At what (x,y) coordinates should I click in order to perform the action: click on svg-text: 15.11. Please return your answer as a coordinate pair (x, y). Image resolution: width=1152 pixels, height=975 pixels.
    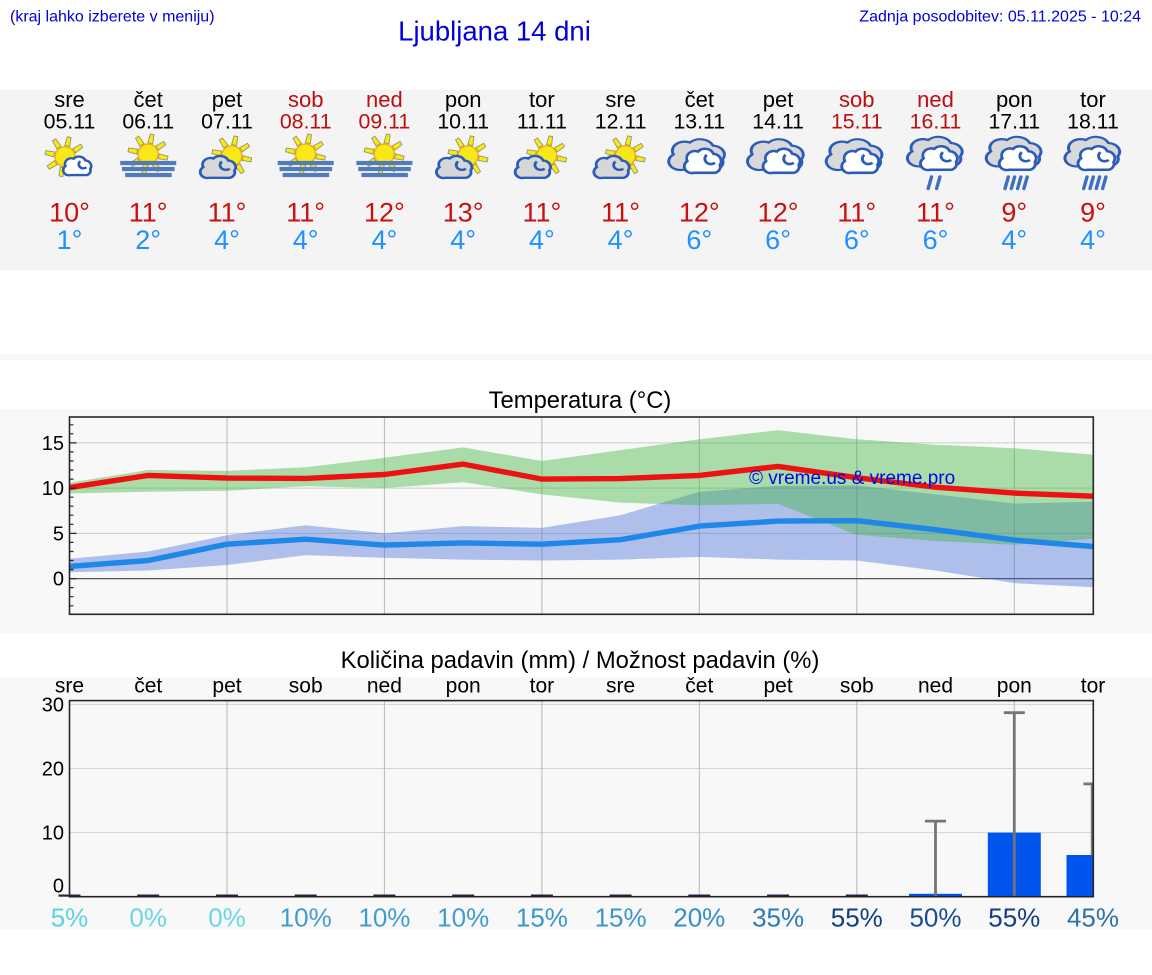
    Looking at the image, I should click on (857, 121).